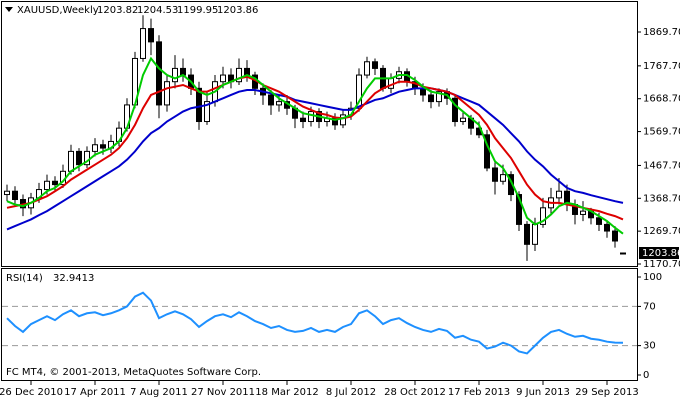 The height and width of the screenshot is (400, 680). I want to click on price-marker-label: 1203.86, so click(661, 253).